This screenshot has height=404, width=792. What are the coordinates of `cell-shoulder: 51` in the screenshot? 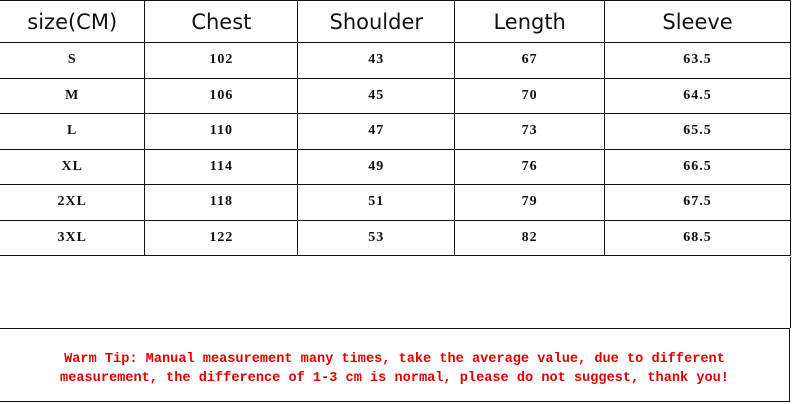 It's located at (376, 202).